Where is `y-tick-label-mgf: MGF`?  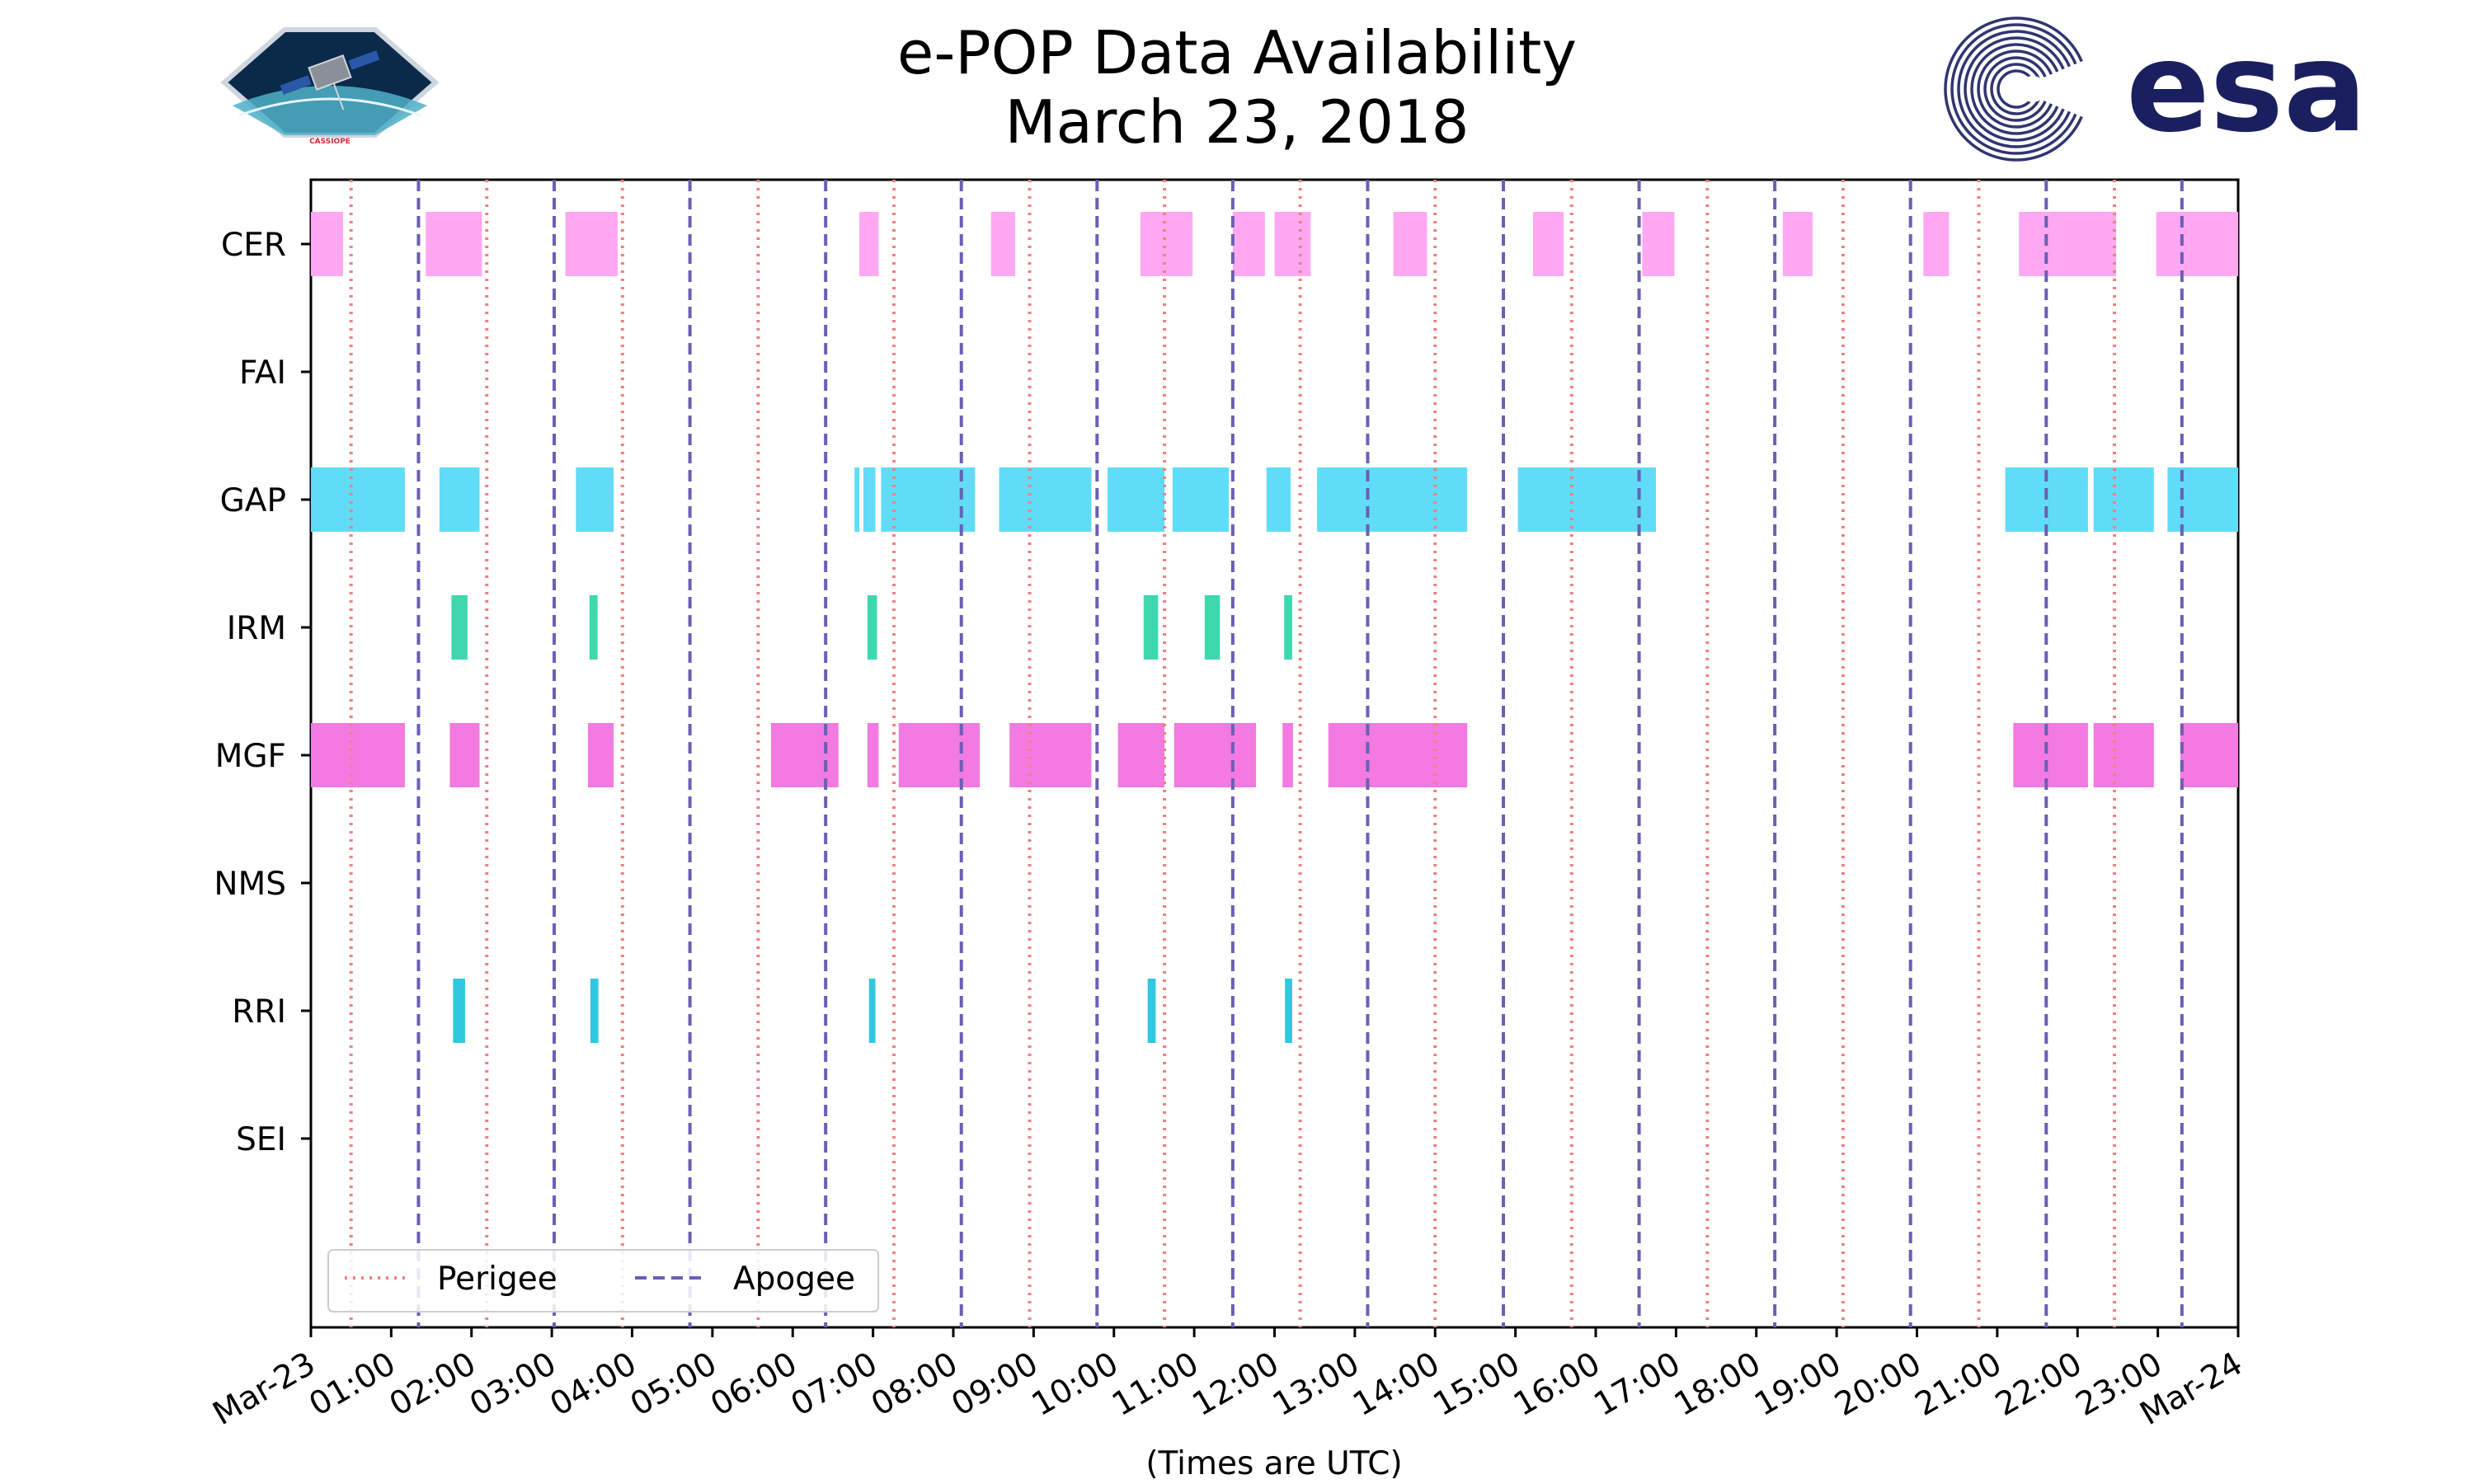 y-tick-label-mgf: MGF is located at coordinates (250, 756).